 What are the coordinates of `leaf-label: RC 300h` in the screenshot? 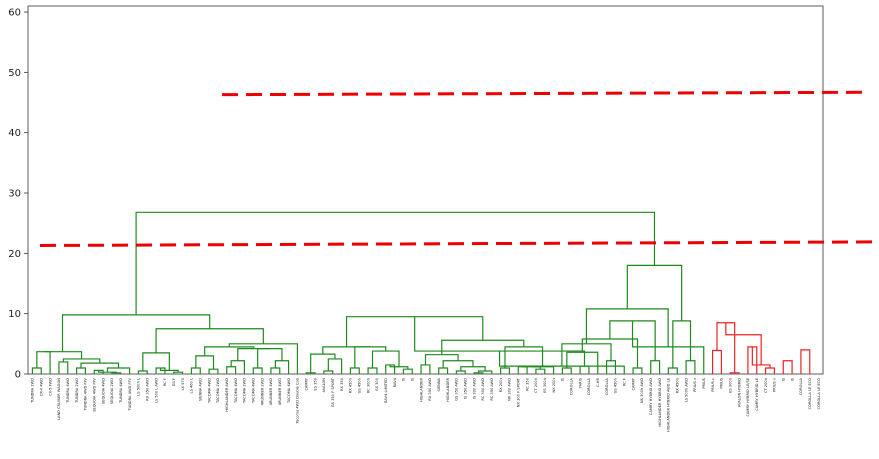 It's located at (368, 385).